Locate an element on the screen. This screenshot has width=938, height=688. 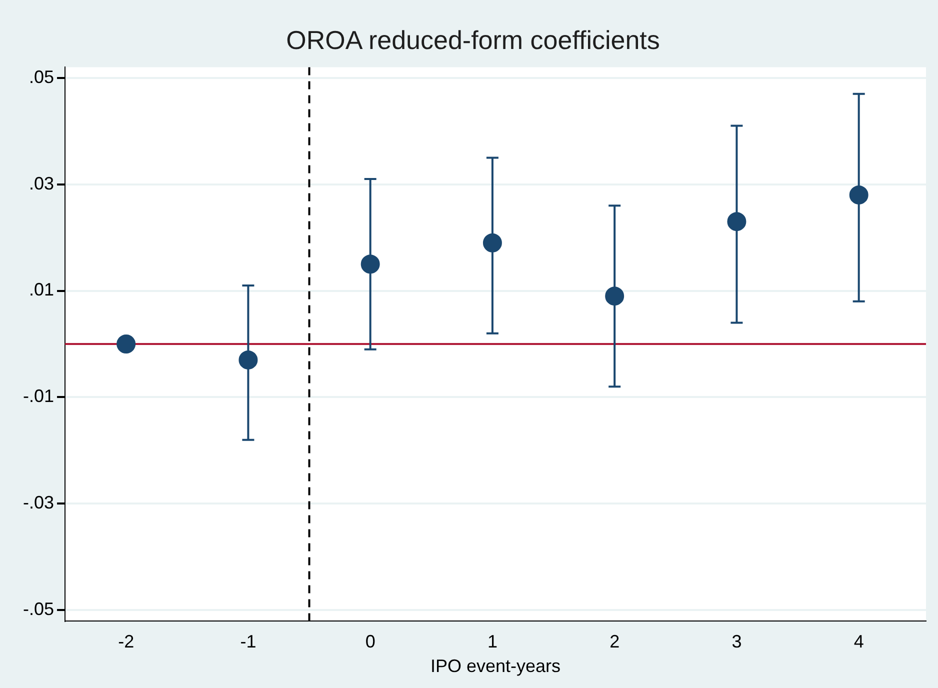
x-axis-title: IPO event-years is located at coordinates (495, 666).